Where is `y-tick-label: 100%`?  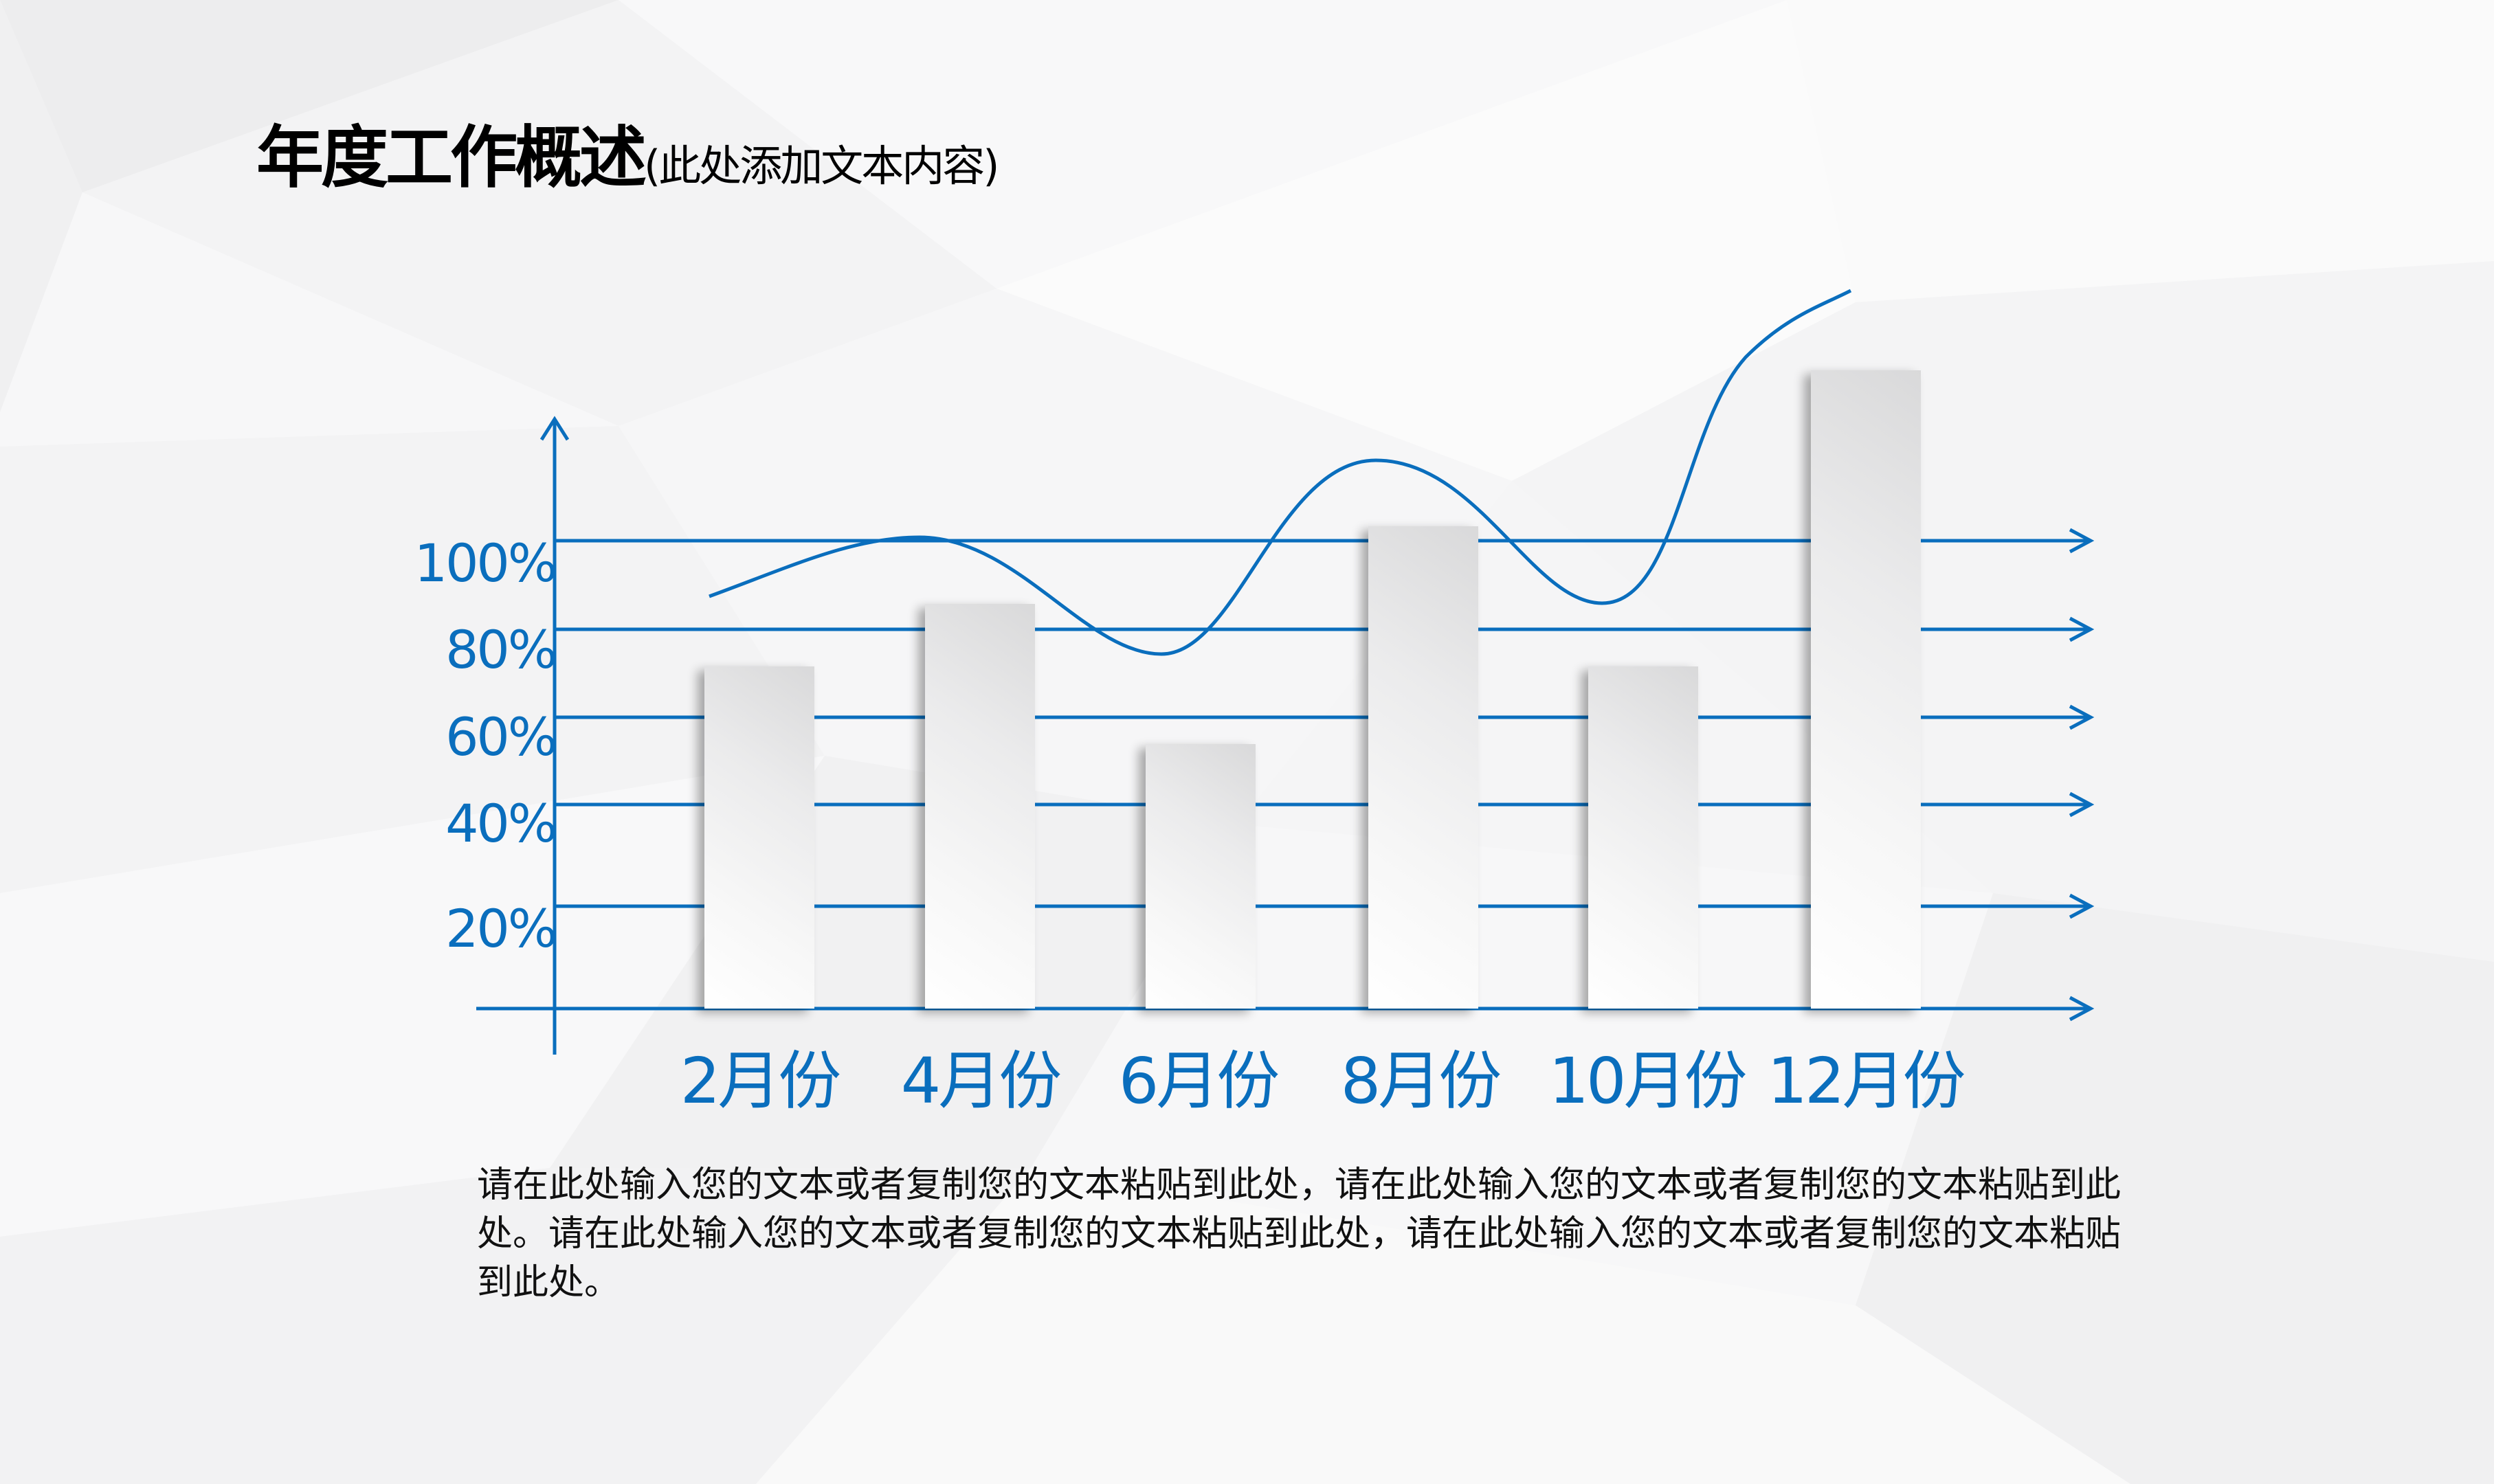
y-tick-label: 100% is located at coordinates (485, 563).